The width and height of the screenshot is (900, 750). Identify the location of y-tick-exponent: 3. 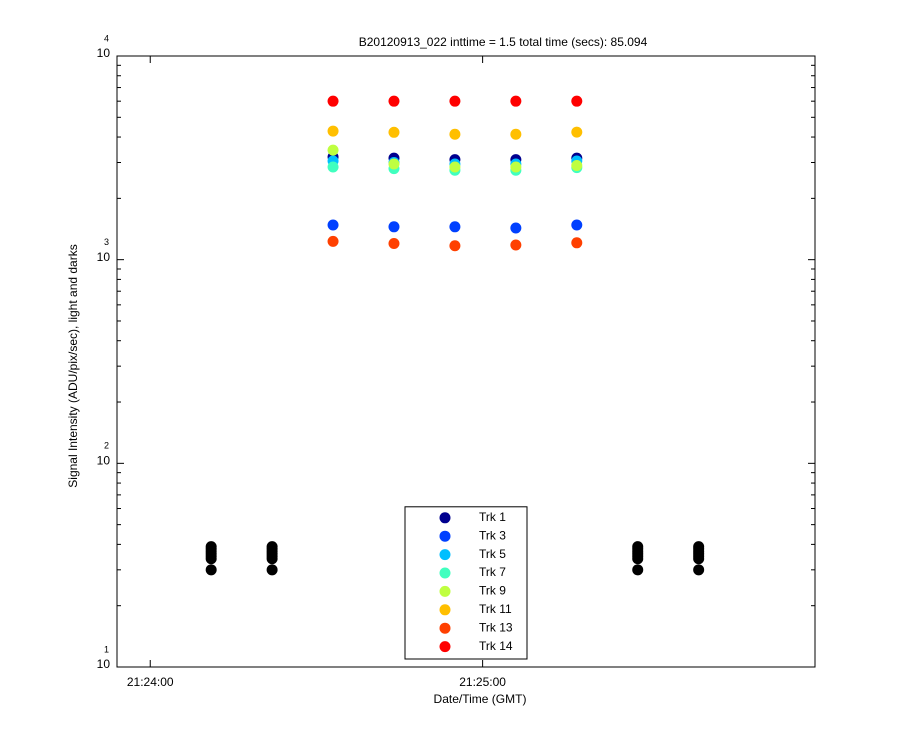
(106, 242).